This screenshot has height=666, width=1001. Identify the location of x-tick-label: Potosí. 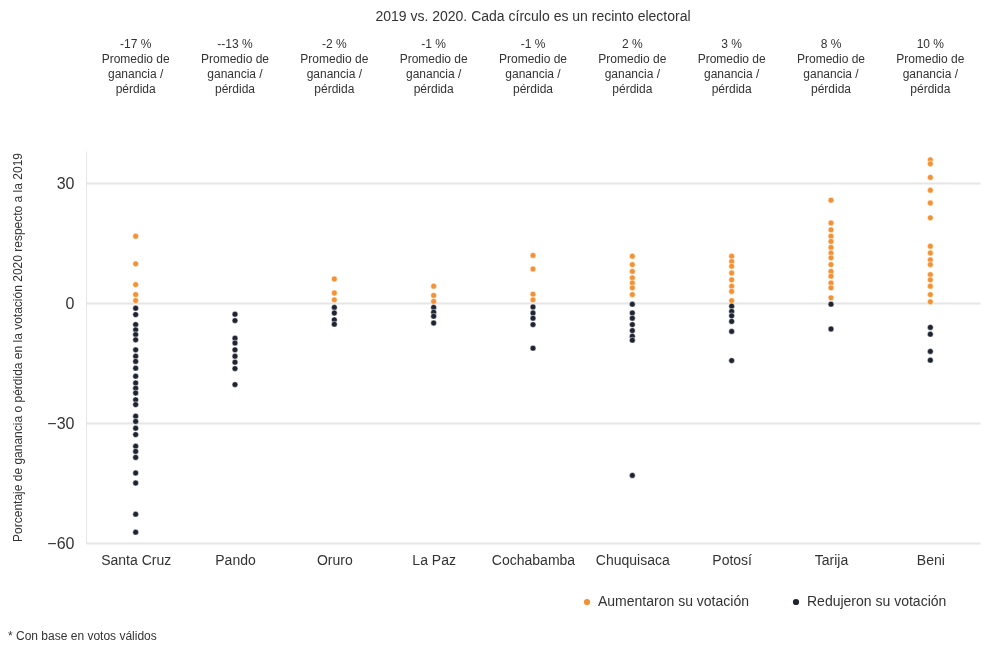
(732, 559).